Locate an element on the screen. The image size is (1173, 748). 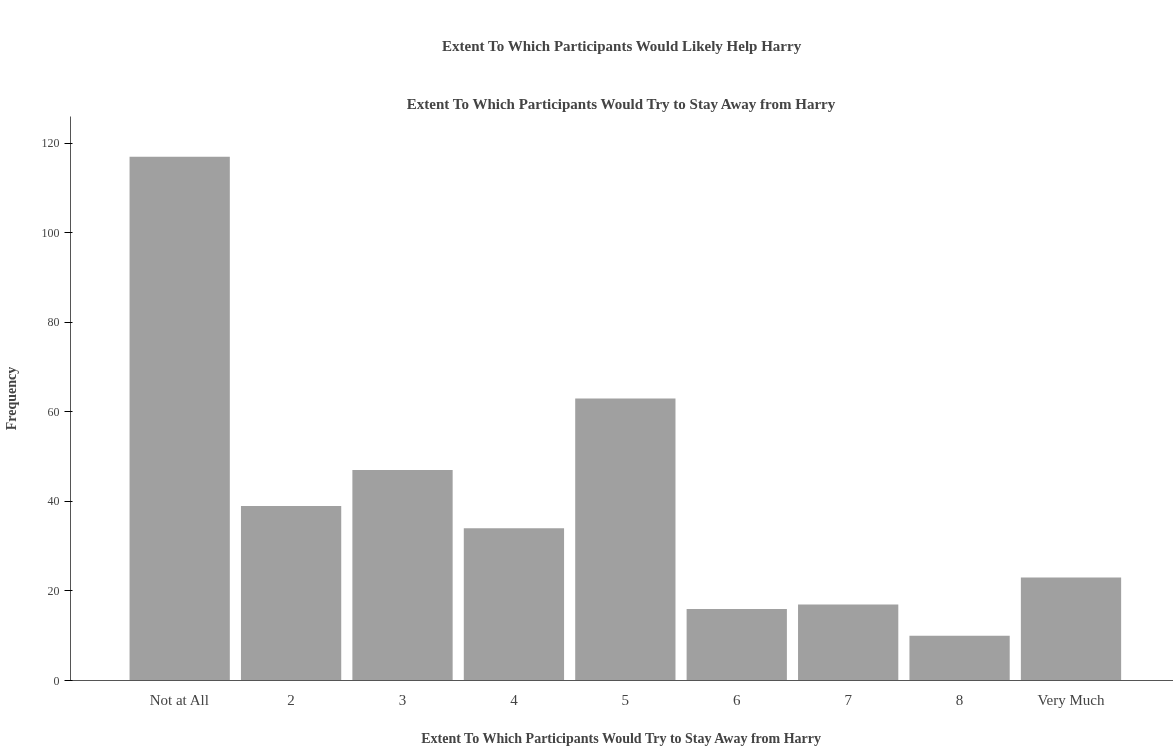
chart-title: Extent To Which Participants Would Likely Help Harry is located at coordinates (622, 45).